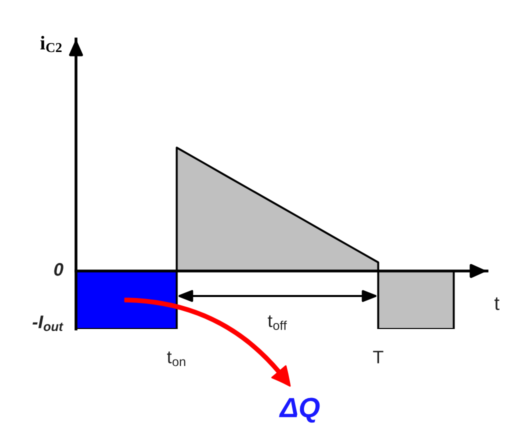  What do you see at coordinates (176, 359) in the screenshot?
I see `x-tick-label: t$_{on}$` at bounding box center [176, 359].